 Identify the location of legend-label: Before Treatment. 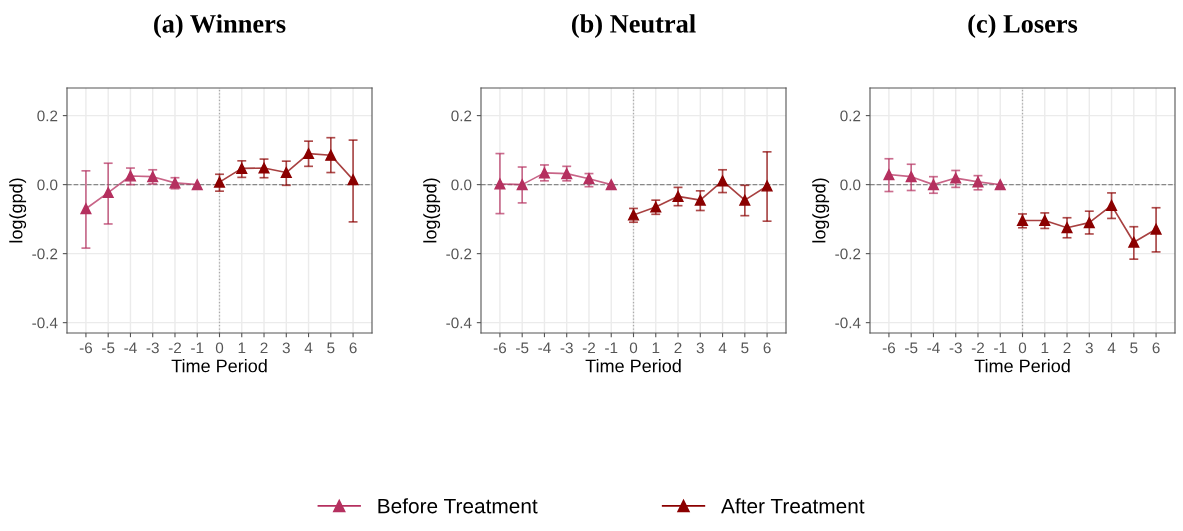
(458, 506).